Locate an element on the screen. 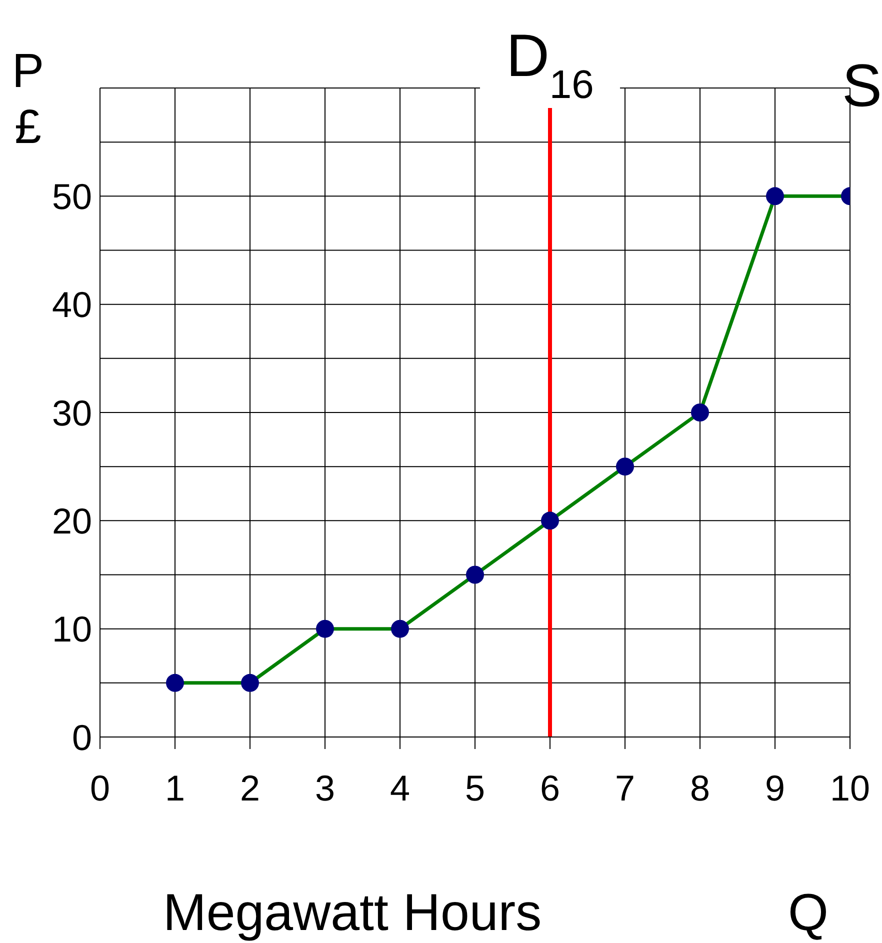  x-axis-title: Megawatt Hours is located at coordinates (352, 913).